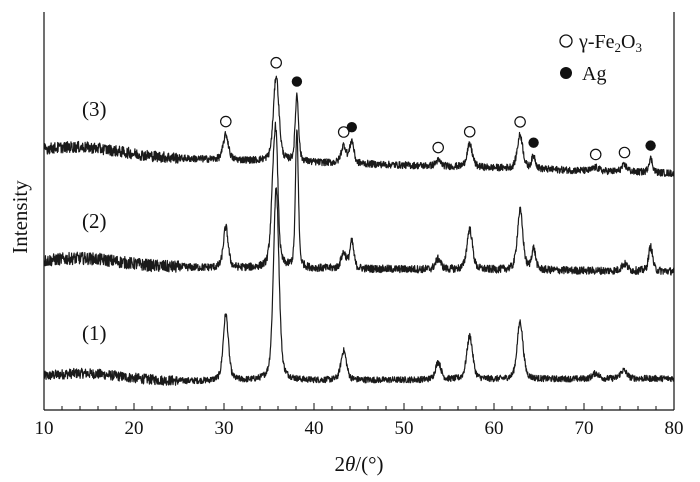  What do you see at coordinates (566, 73) in the screenshot?
I see `legend-filled-circle-icon` at bounding box center [566, 73].